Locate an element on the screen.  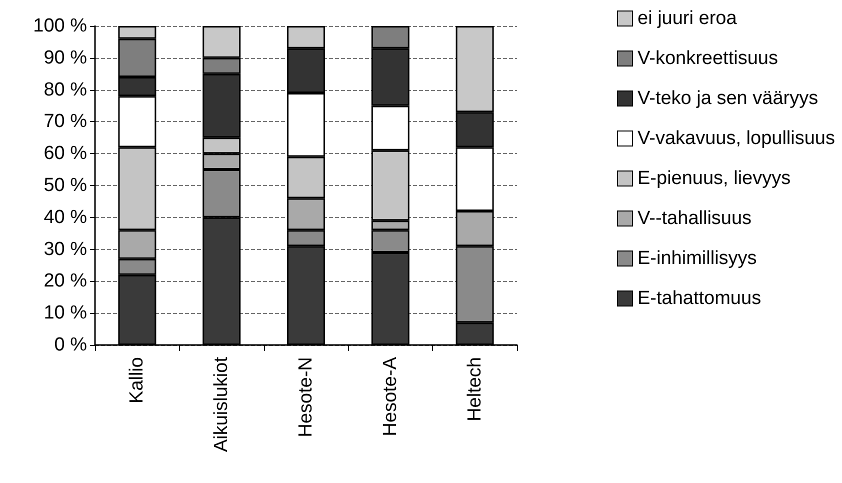
y-tick-label: 80 % is located at coordinates (66, 89).